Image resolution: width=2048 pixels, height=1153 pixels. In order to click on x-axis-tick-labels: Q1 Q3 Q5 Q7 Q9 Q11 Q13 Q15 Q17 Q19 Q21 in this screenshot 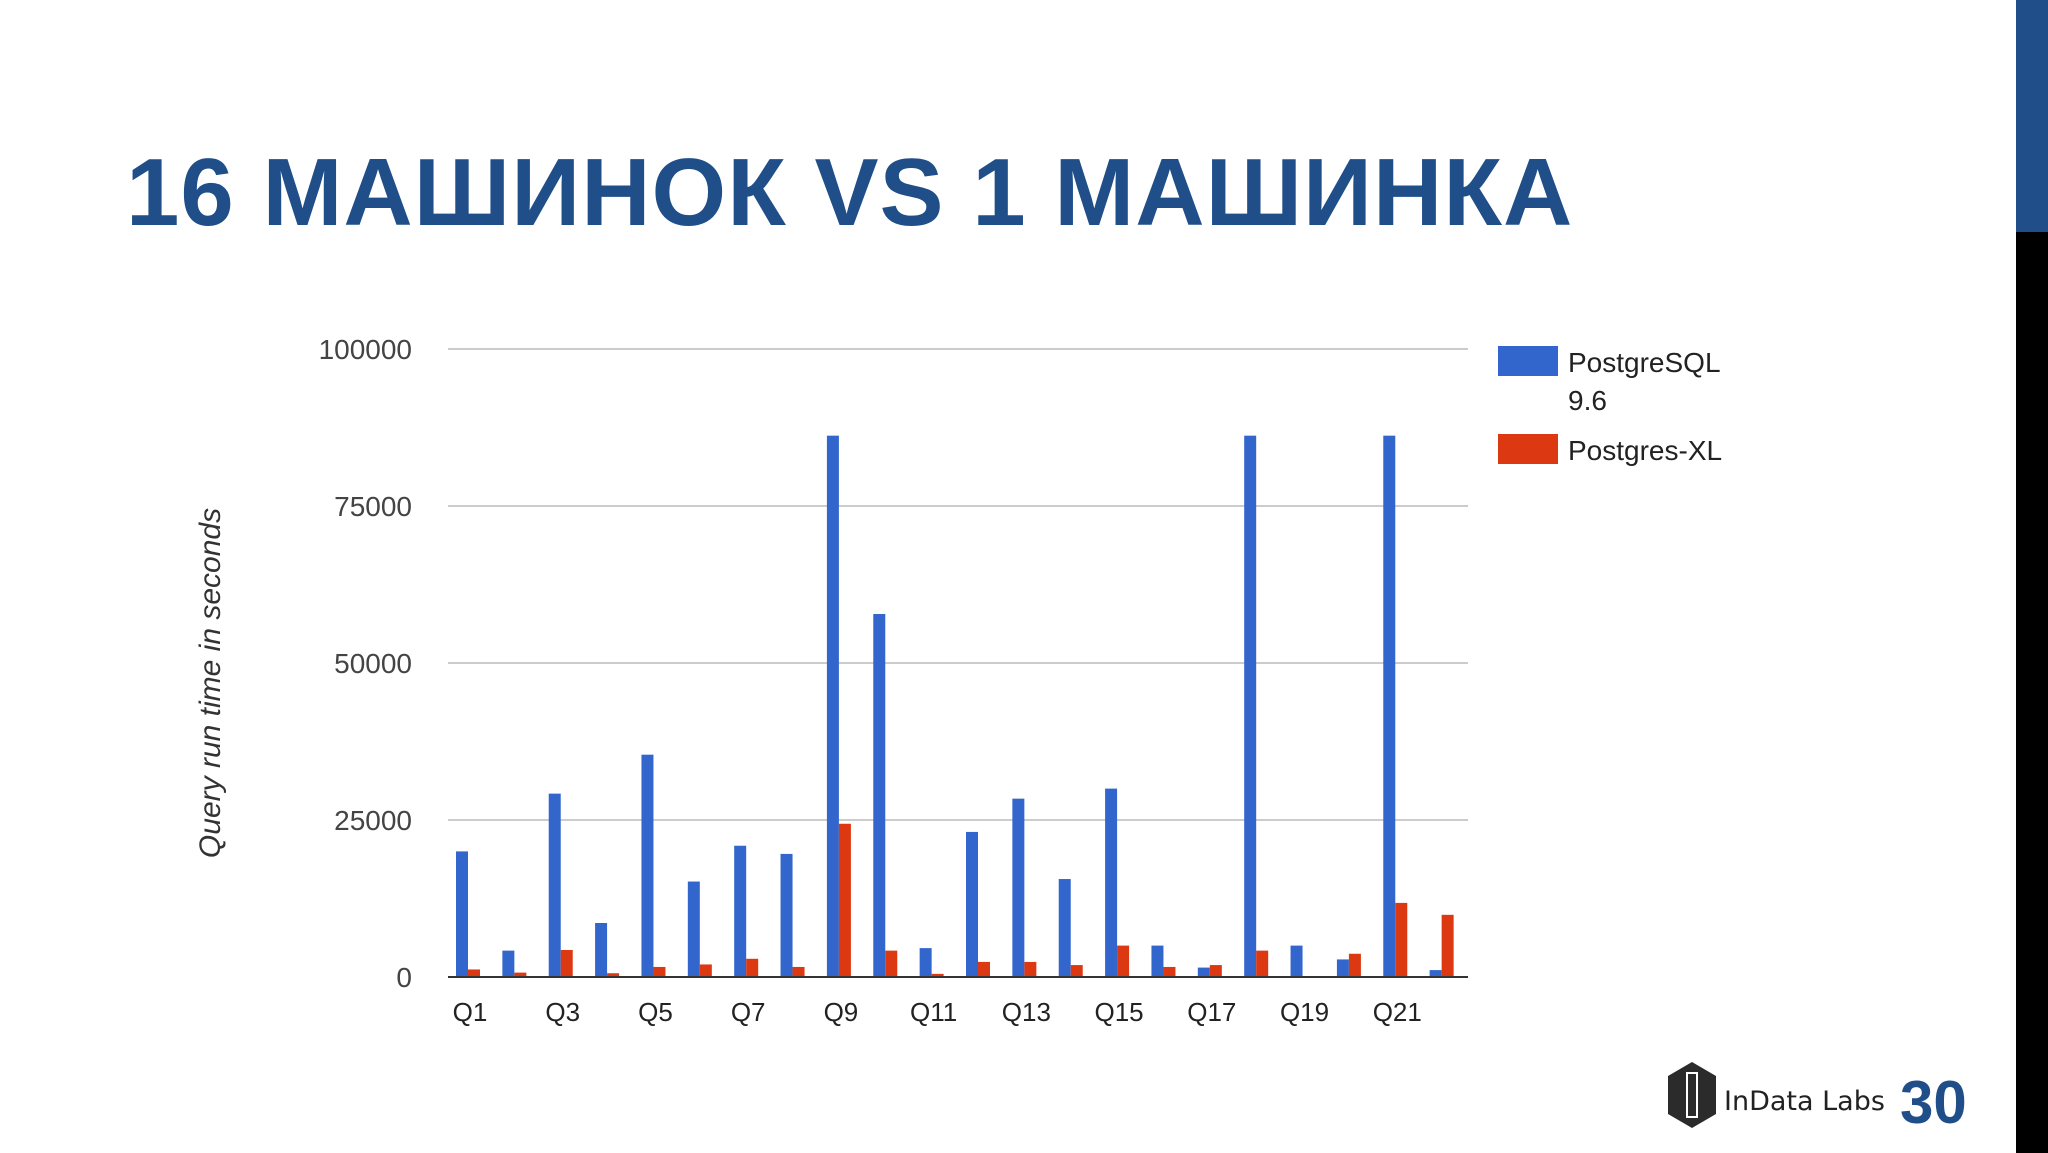, I will do `click(937, 1012)`.